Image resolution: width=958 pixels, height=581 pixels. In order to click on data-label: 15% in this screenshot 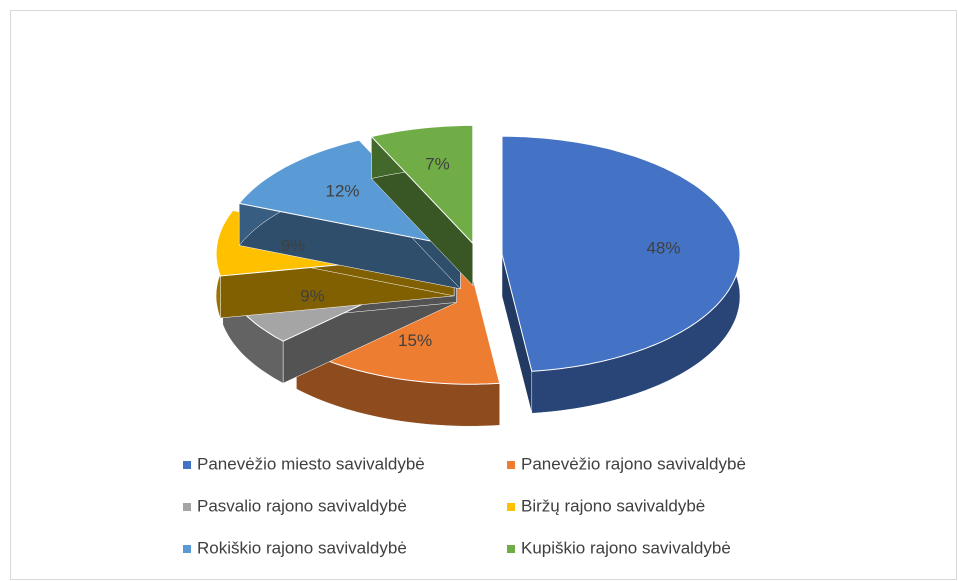, I will do `click(415, 340)`.